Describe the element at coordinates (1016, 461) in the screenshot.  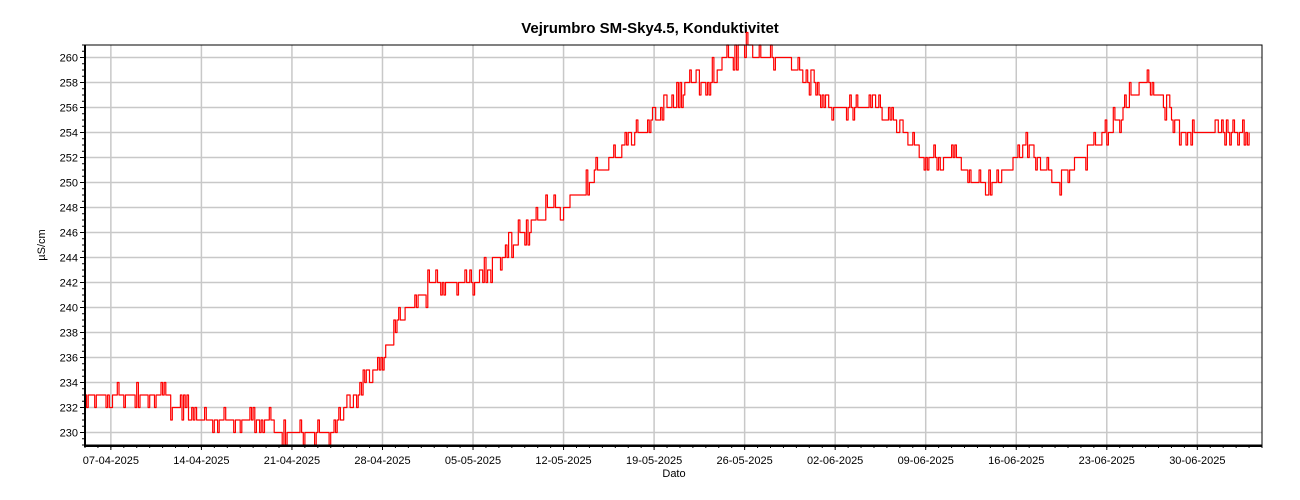
I see `x-tick-label: 16-06-2025` at that location.